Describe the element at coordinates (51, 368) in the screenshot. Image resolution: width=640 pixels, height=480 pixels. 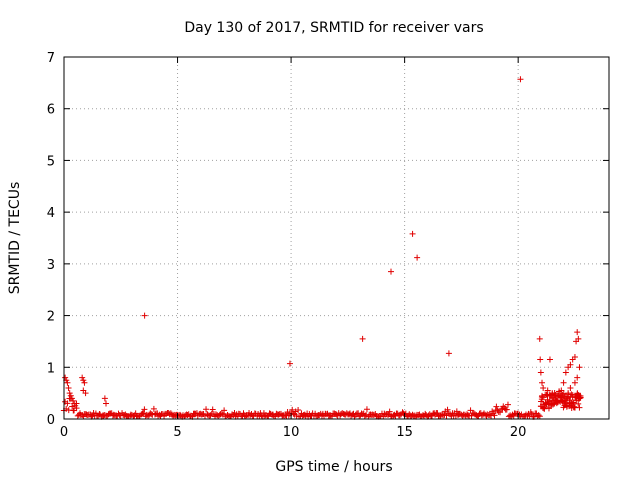
I see `y-tick-label: 1` at that location.